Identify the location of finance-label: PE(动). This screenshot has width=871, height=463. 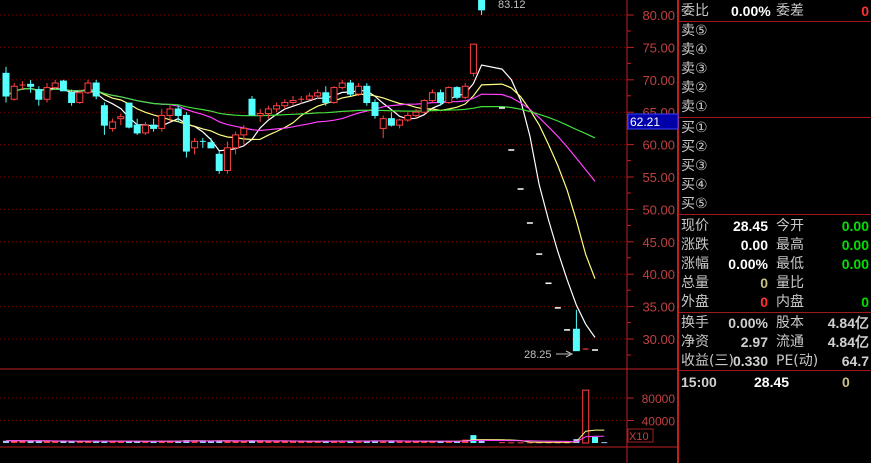
(797, 361).